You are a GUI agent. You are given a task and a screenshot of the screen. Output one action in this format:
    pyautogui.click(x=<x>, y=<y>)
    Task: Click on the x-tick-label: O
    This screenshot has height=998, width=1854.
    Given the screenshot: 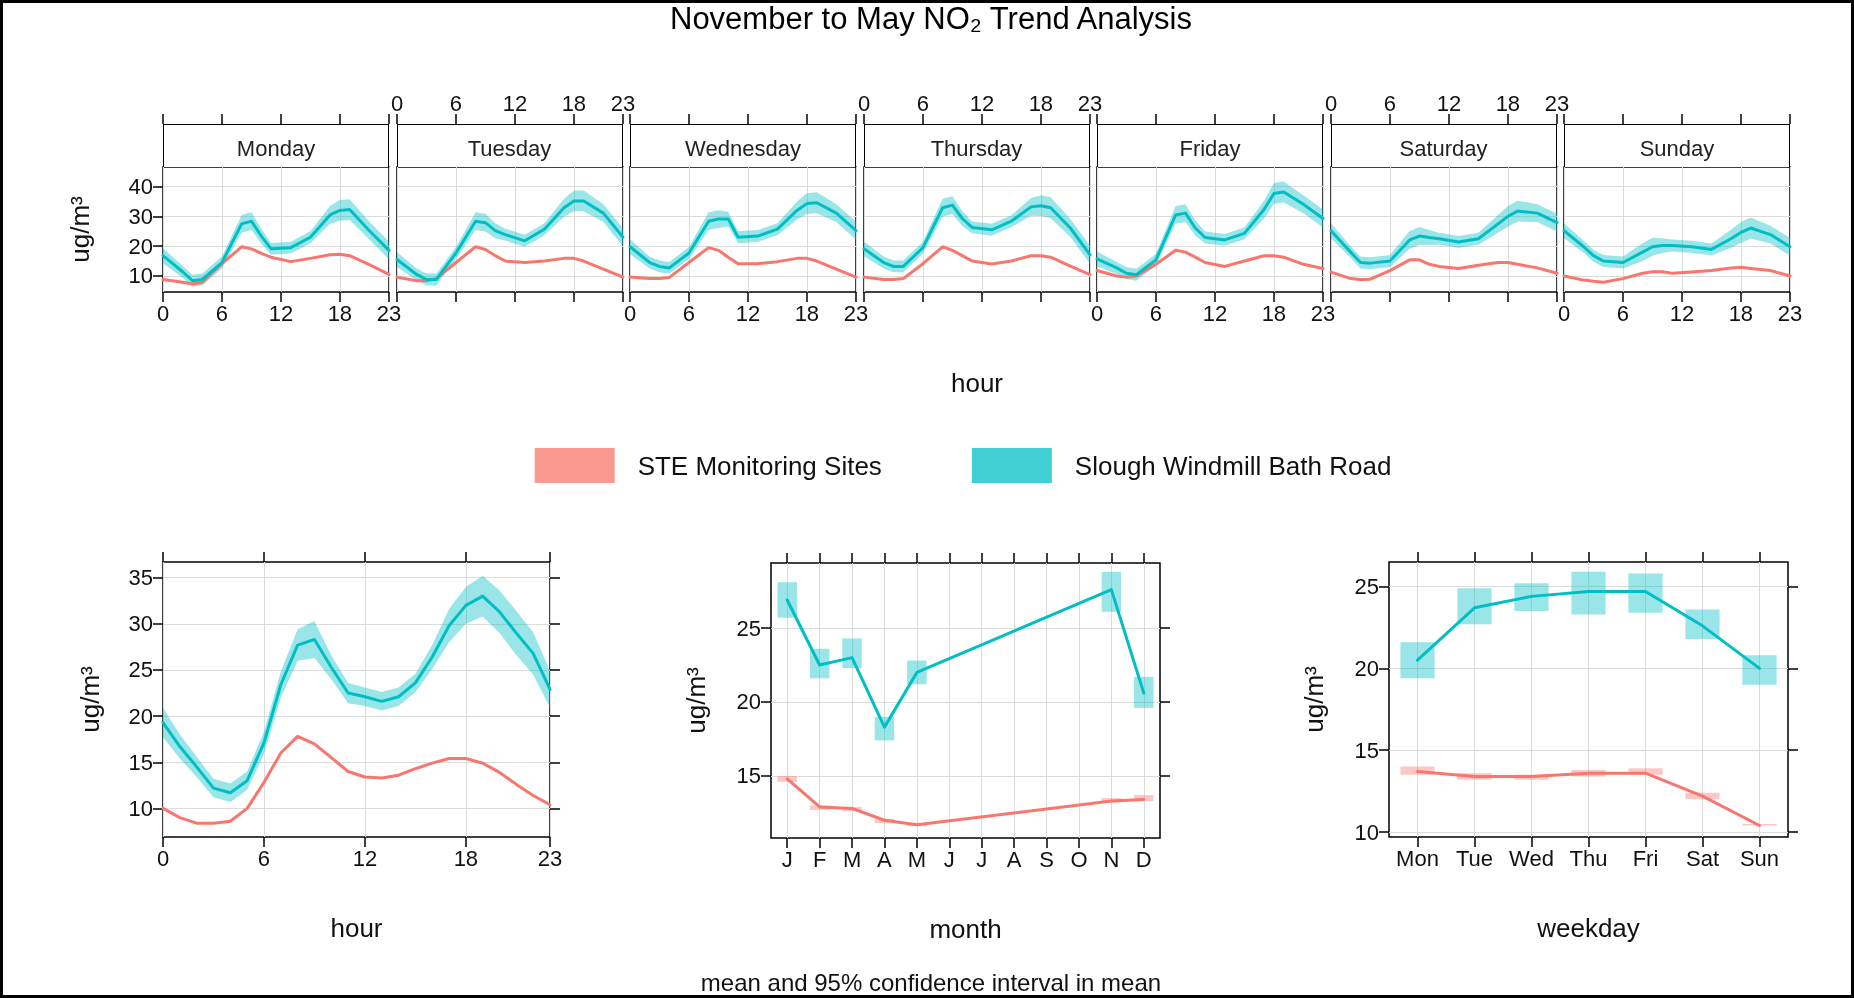 What is the action you would take?
    pyautogui.click(x=1079, y=859)
    